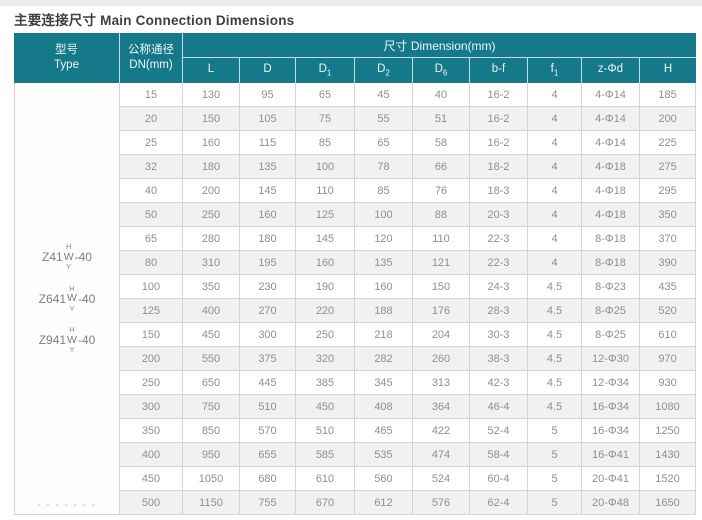 This screenshot has height=520, width=702. Describe the element at coordinates (268, 455) in the screenshot. I see `value-cell: 655` at that location.